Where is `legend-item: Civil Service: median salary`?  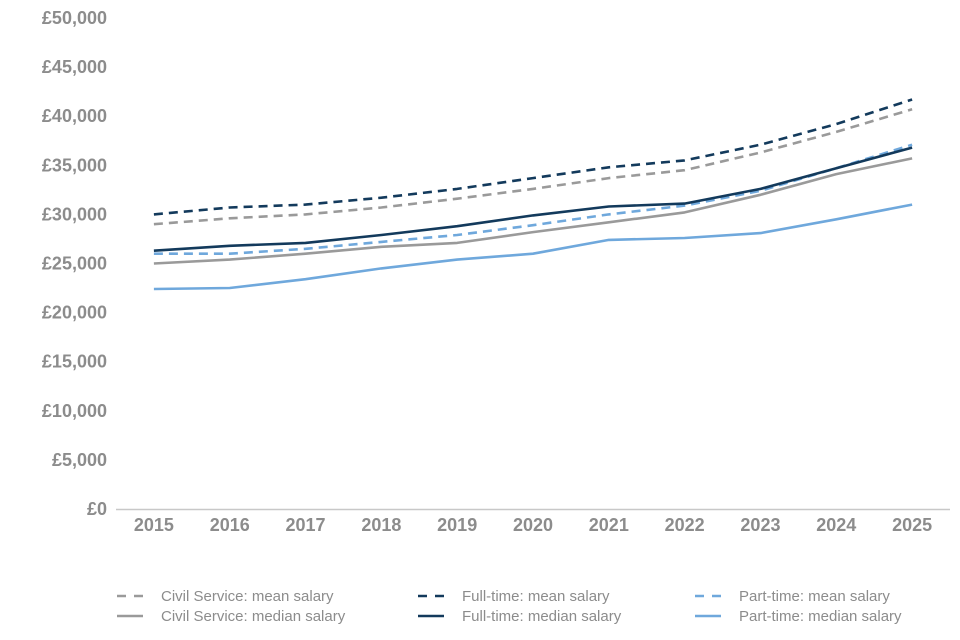
legend-item: Civil Service: median salary is located at coordinates (231, 616).